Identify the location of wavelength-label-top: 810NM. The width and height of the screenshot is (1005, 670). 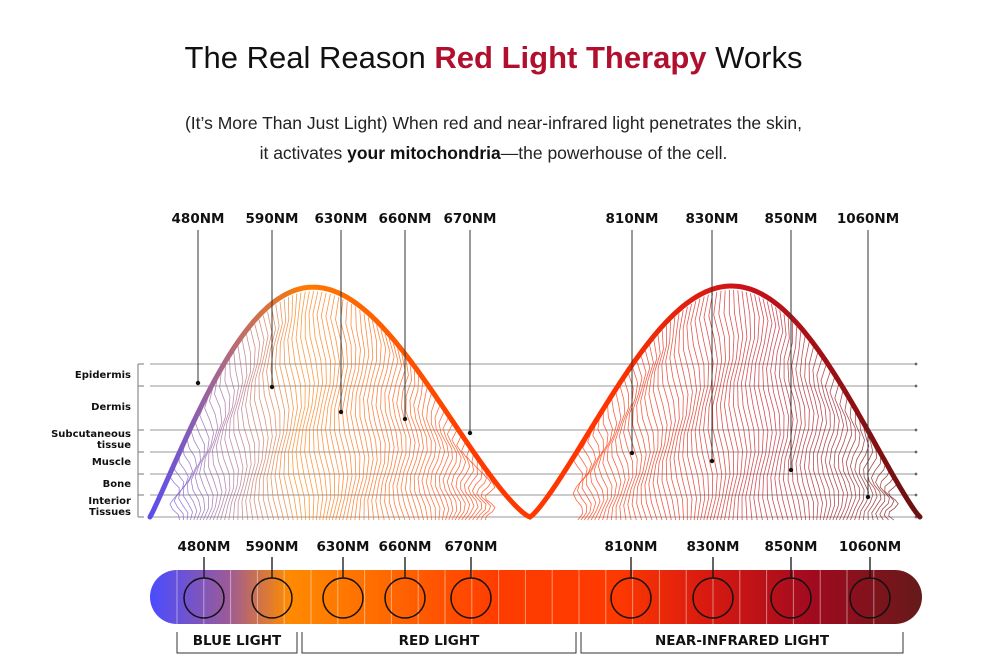
(632, 219).